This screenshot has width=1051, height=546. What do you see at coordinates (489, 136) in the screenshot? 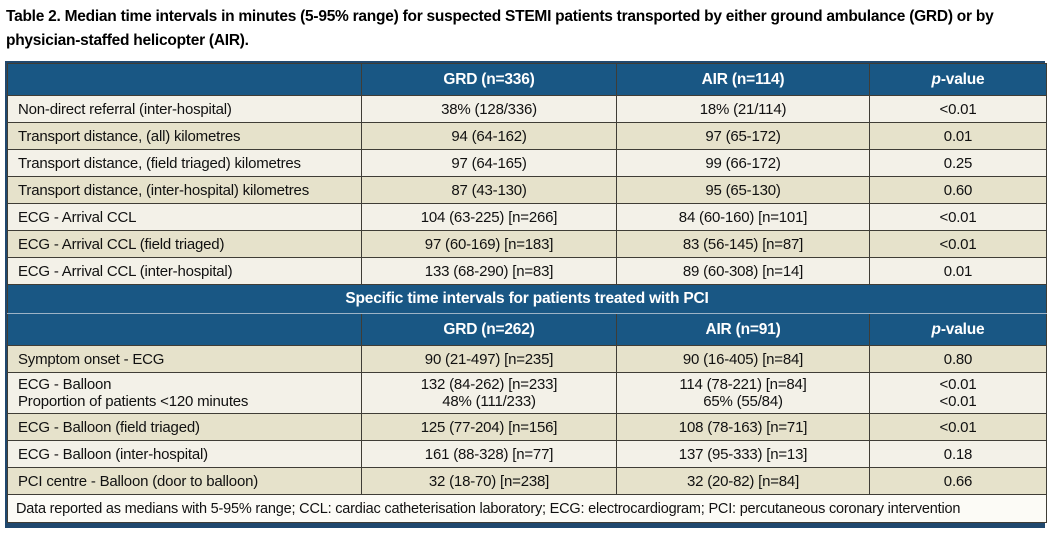
I see `value-cell: 94 (64-162)` at bounding box center [489, 136].